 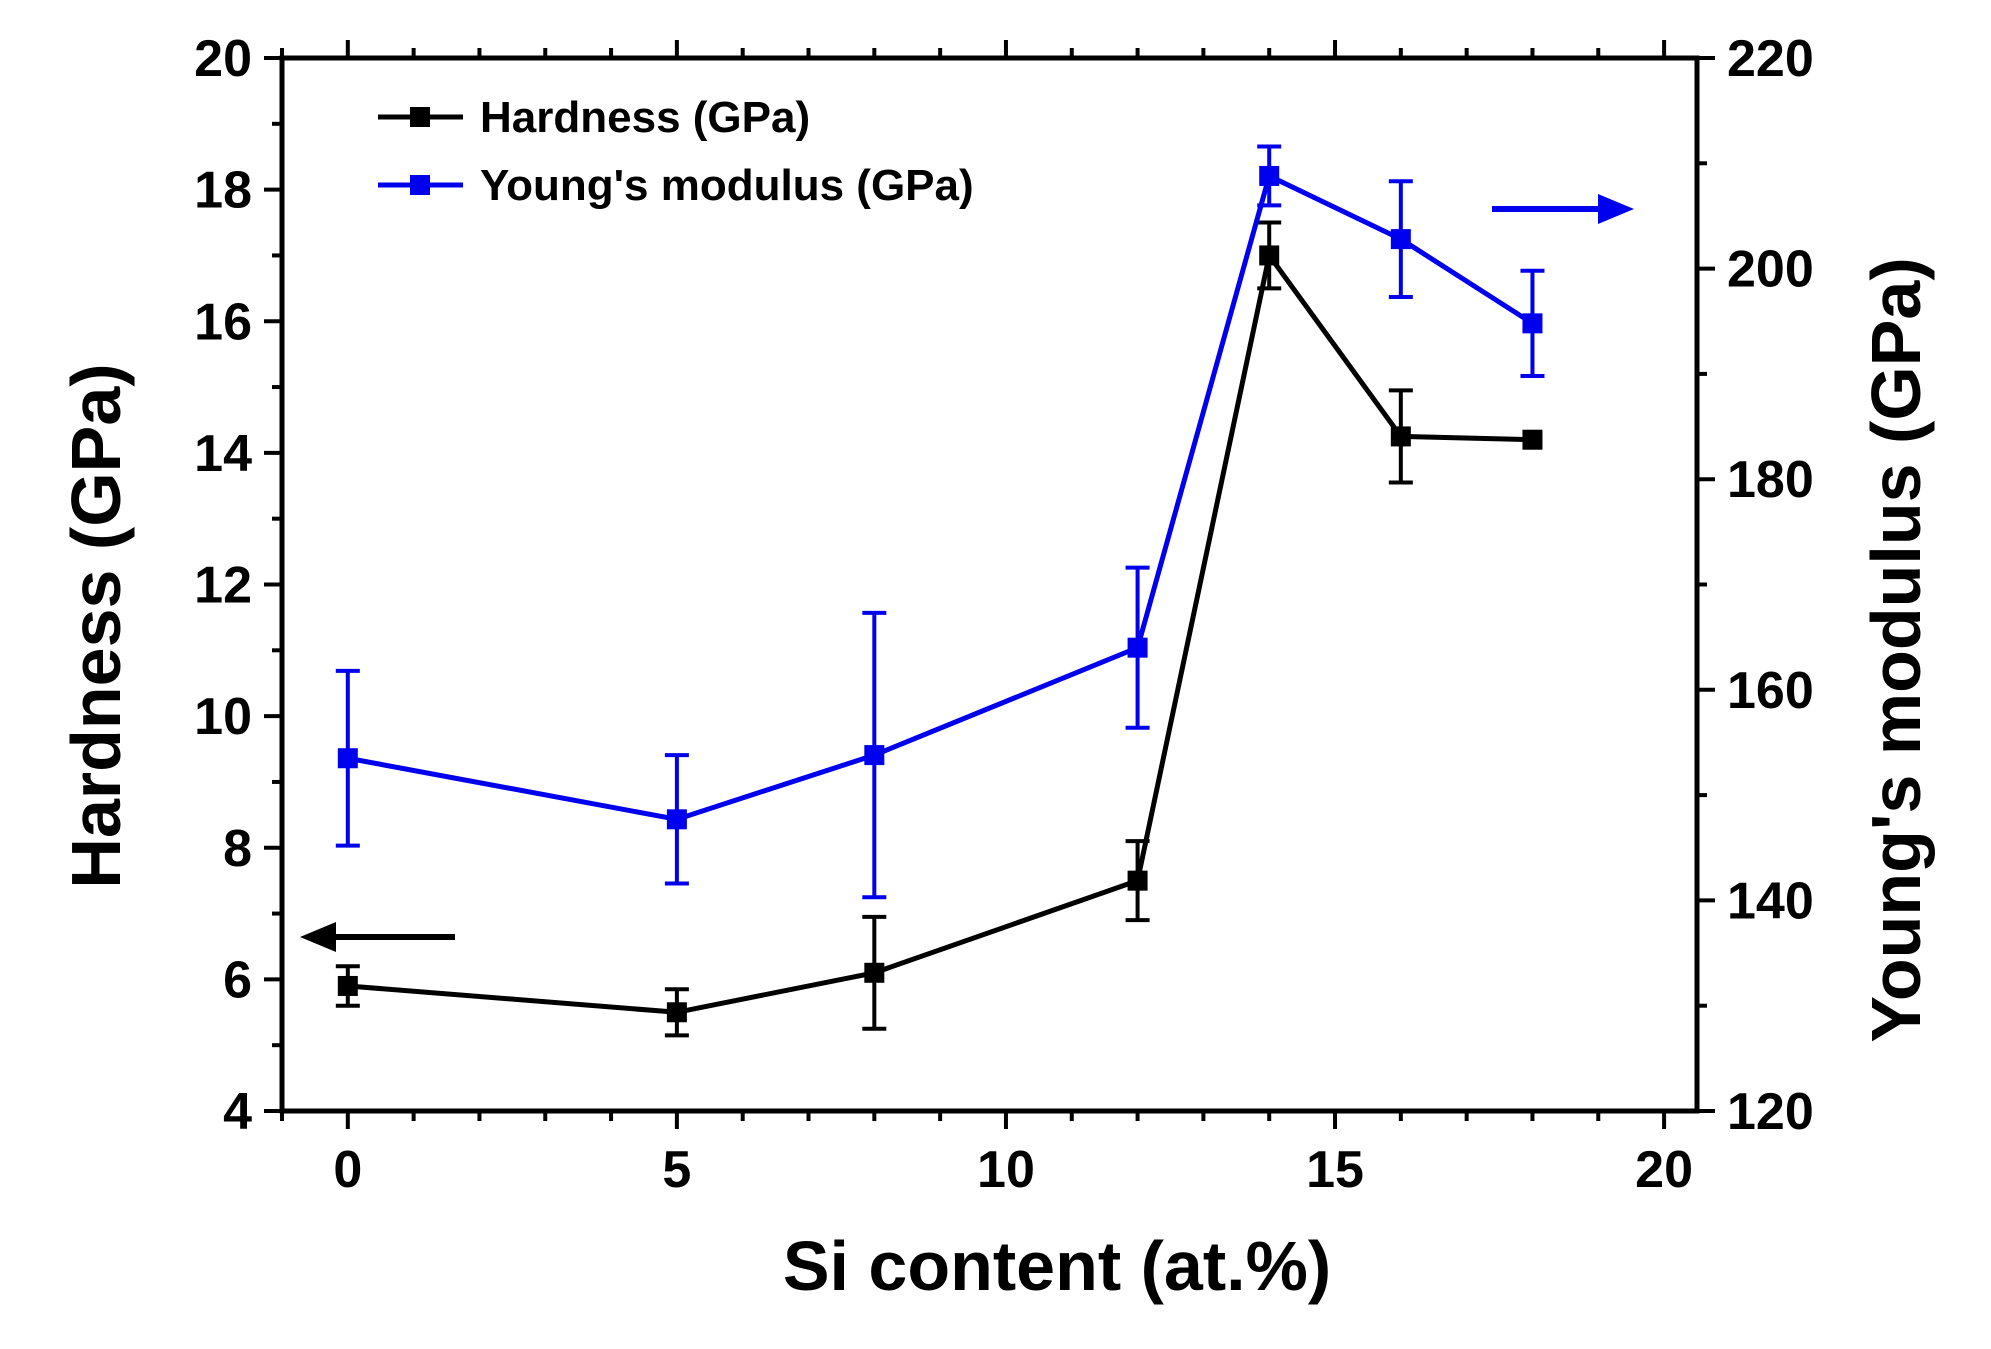 I want to click on y2-tick-label: 120, so click(x=1770, y=1112).